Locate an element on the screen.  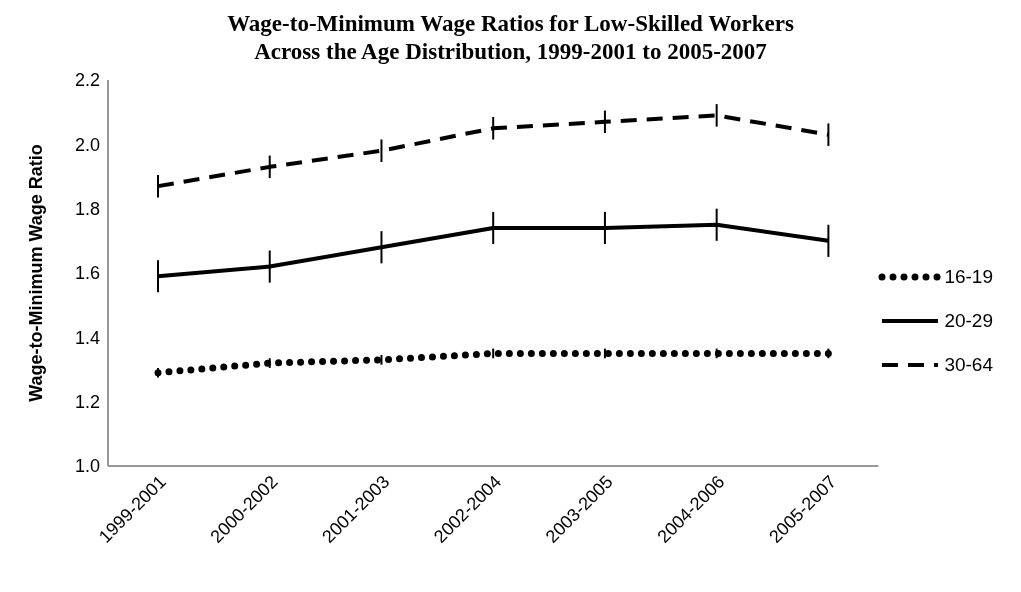
y-tick-label: 2.2 is located at coordinates (87, 80).